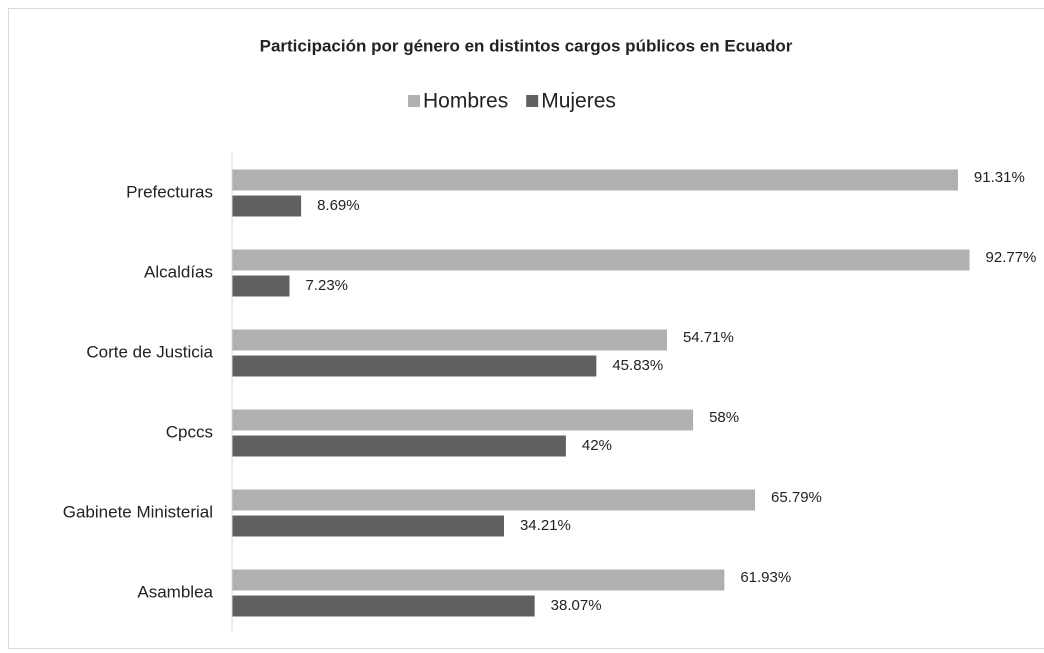 The image size is (1044, 653). I want to click on data-label: 61.93%, so click(765, 577).